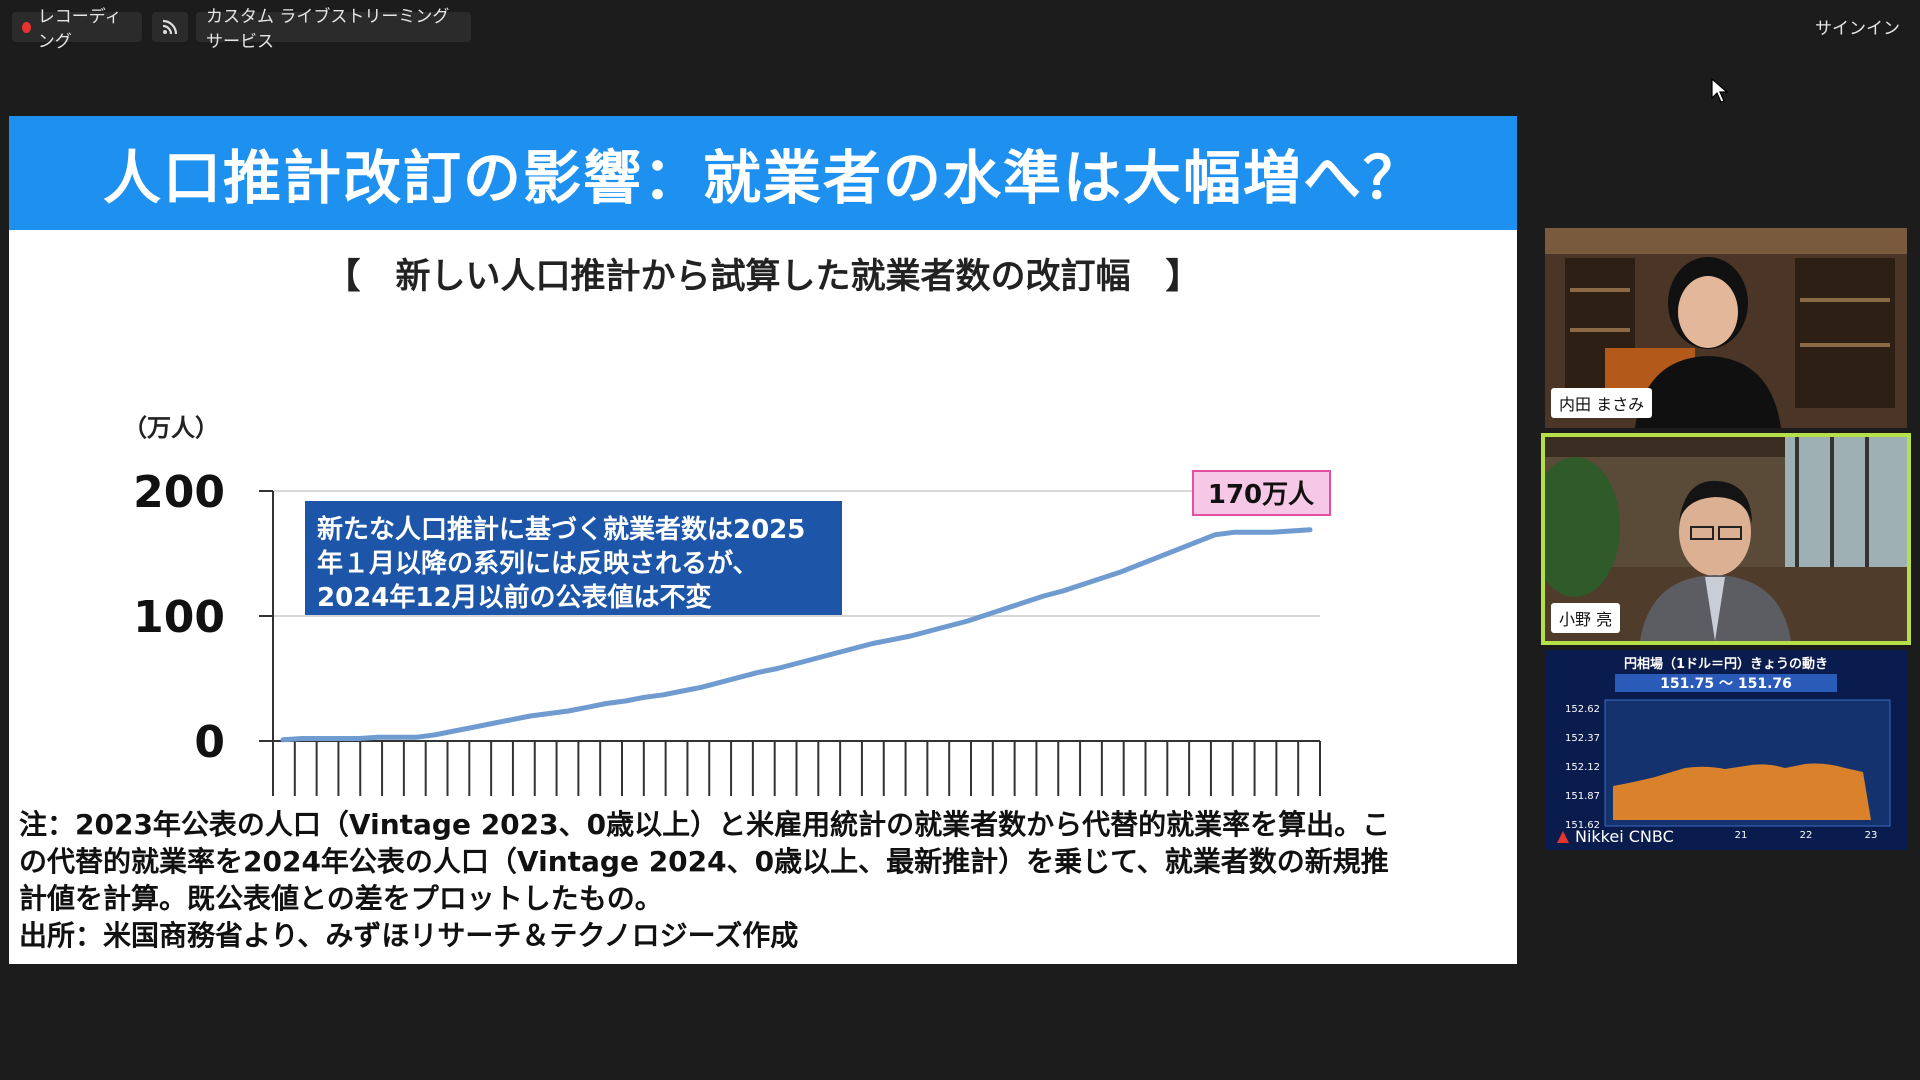 The width and height of the screenshot is (1920, 1080). Describe the element at coordinates (960, 51) in the screenshot. I see `top-bar: レコーディング カスタム ライブストリーミング サービス サインイン` at that location.